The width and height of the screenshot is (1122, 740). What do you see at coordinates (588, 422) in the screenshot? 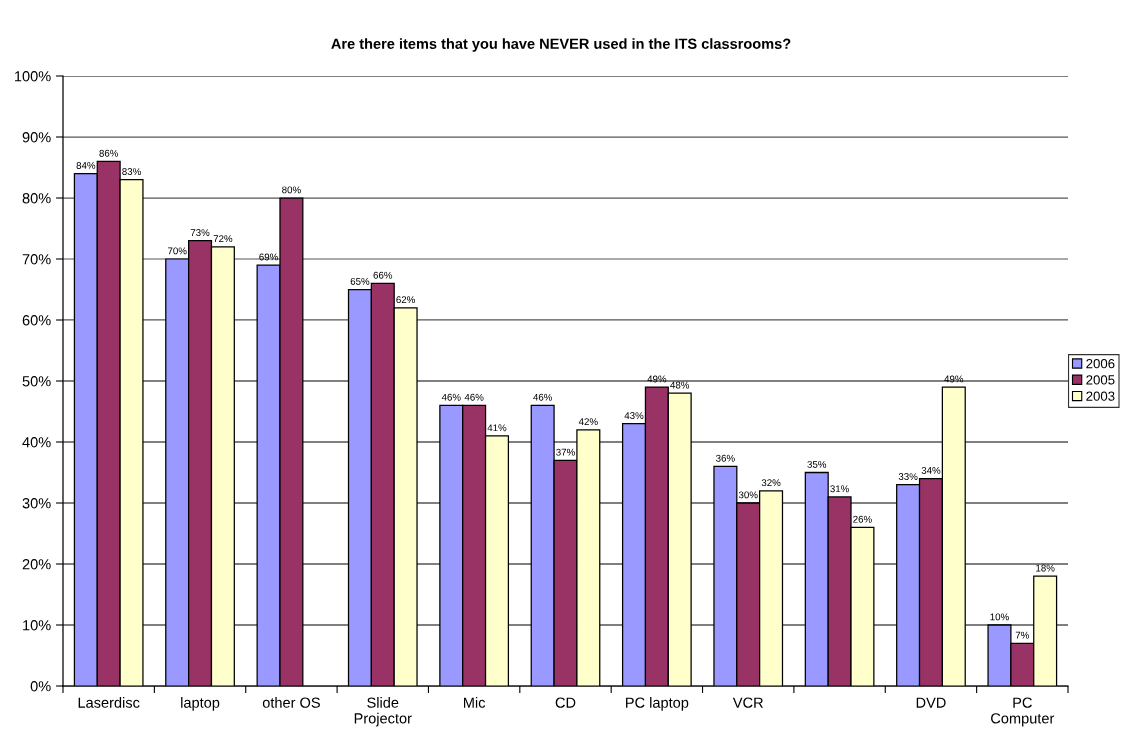
I see `data-label: 42%` at bounding box center [588, 422].